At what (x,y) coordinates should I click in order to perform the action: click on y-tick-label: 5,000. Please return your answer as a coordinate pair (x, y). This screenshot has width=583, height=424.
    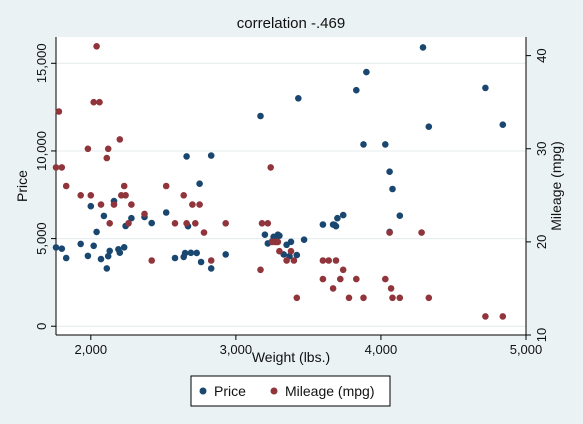
    Looking at the image, I should click on (41, 238).